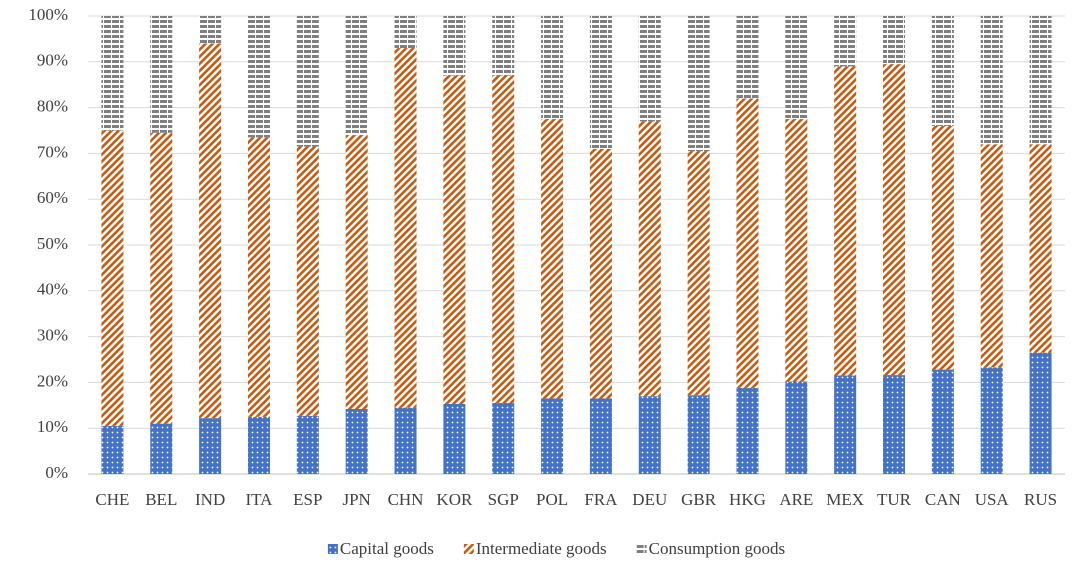  Describe the element at coordinates (307, 499) in the screenshot. I see `x-tick-label: ESP` at that location.